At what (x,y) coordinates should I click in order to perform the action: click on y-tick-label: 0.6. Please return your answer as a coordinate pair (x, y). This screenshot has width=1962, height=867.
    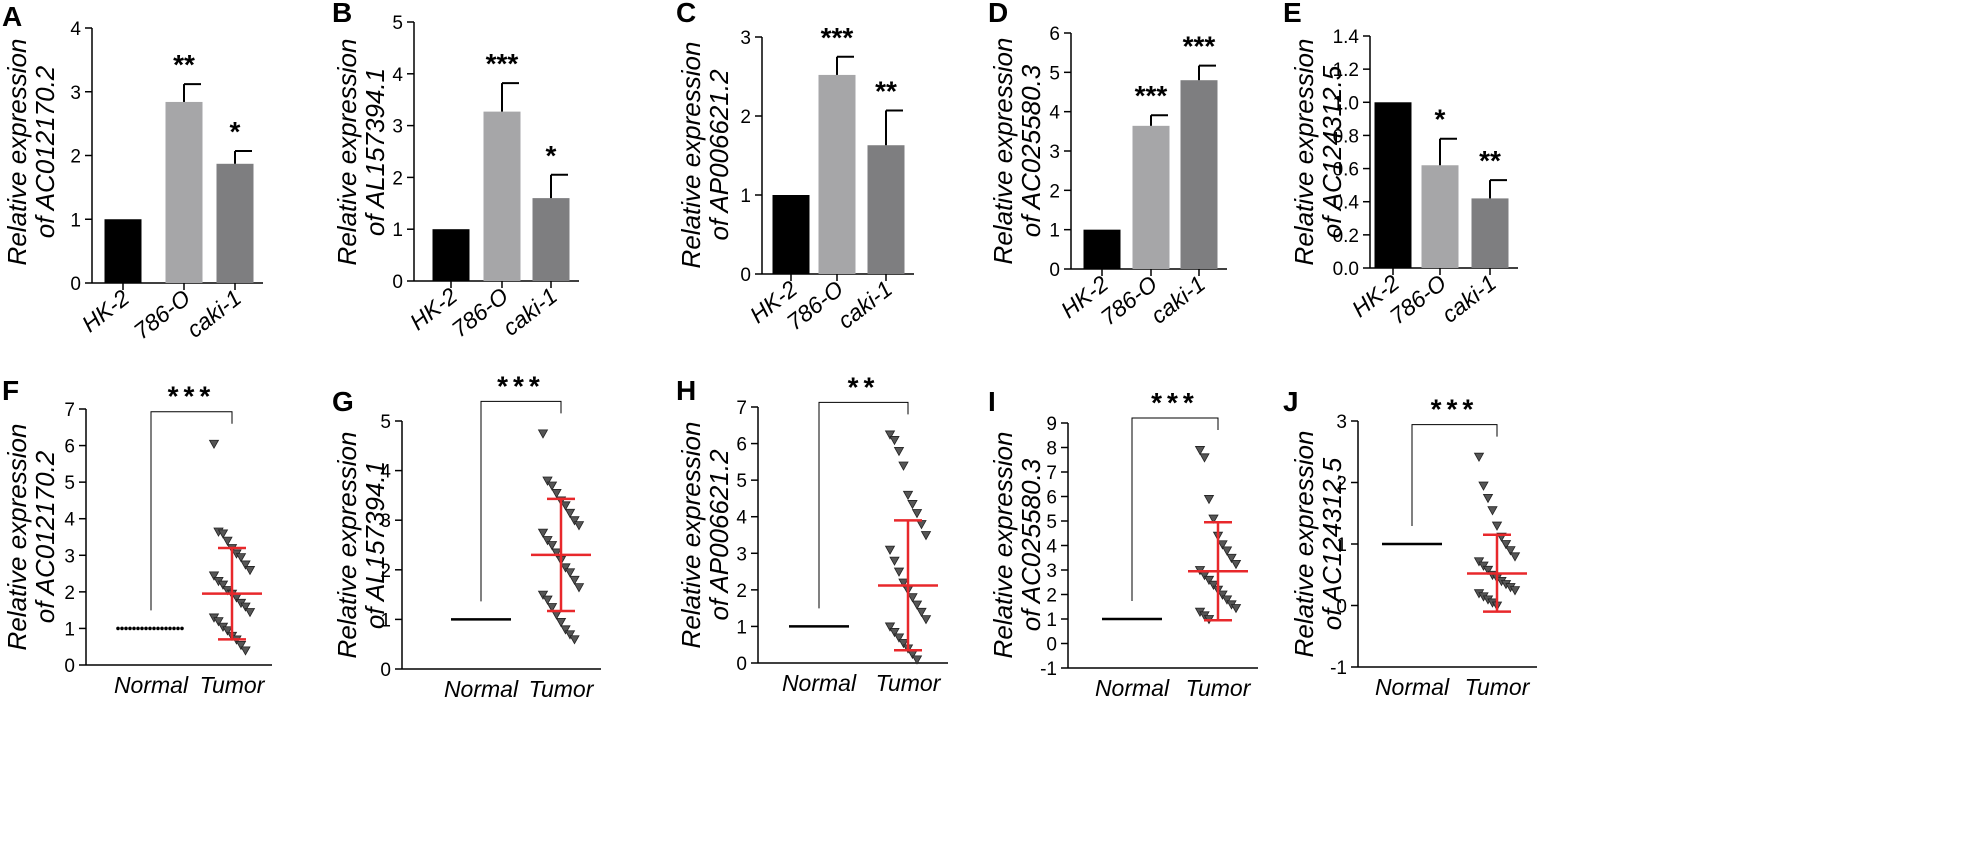
    Looking at the image, I should click on (1346, 170).